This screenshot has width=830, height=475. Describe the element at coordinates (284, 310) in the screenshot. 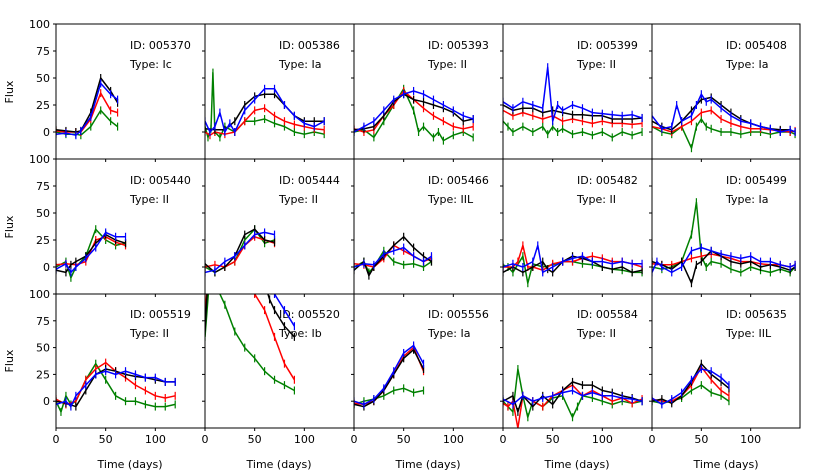

I see `panel-12-blue-line` at that location.